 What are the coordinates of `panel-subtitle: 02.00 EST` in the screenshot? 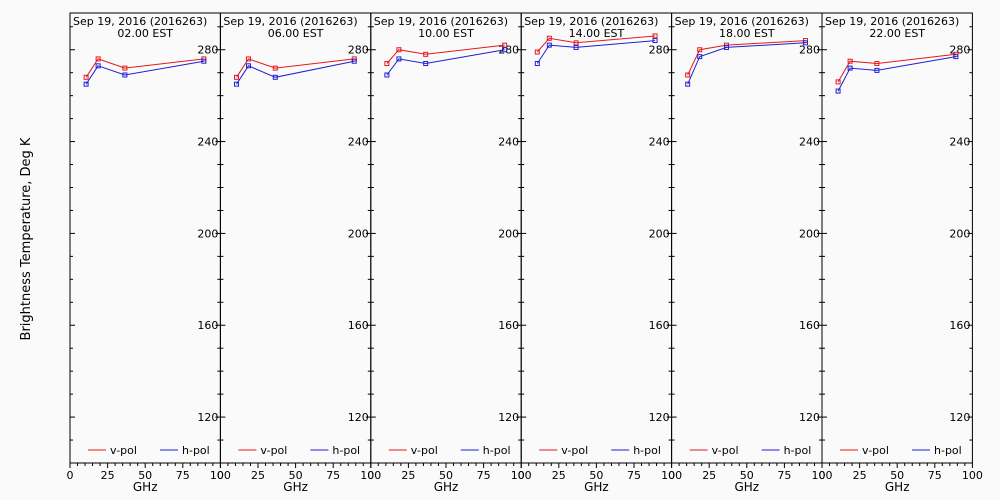 It's located at (145, 33).